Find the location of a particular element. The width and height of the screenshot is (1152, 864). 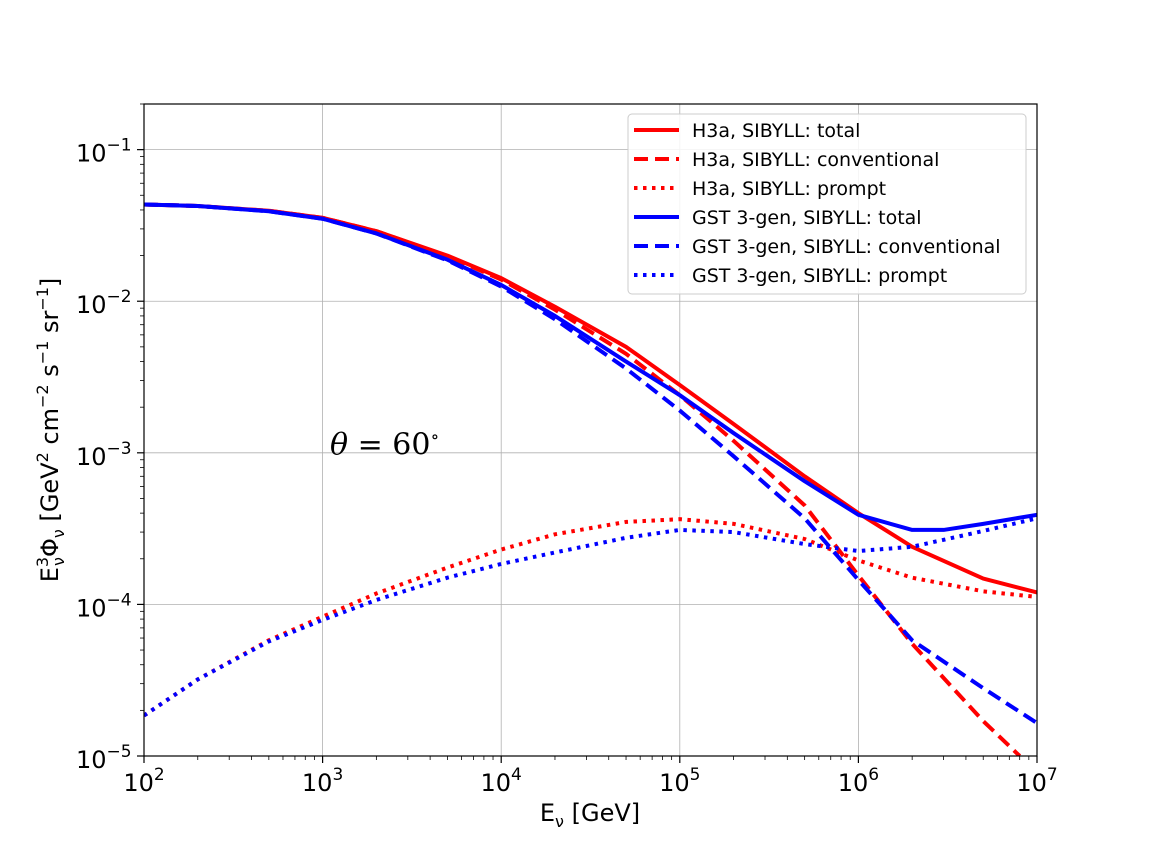

x-tick-label: 10² is located at coordinates (143, 781).